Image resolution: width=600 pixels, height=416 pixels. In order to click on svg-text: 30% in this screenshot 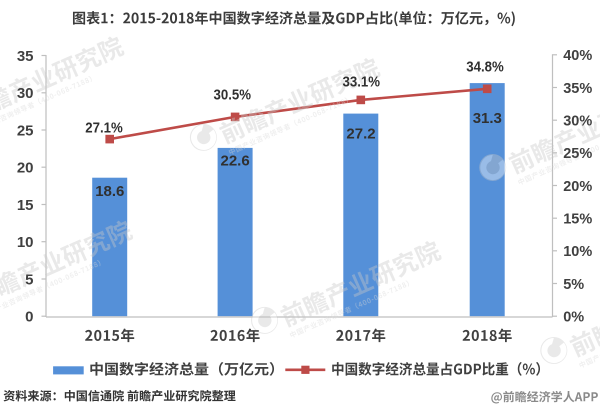, I will do `click(577, 122)`.